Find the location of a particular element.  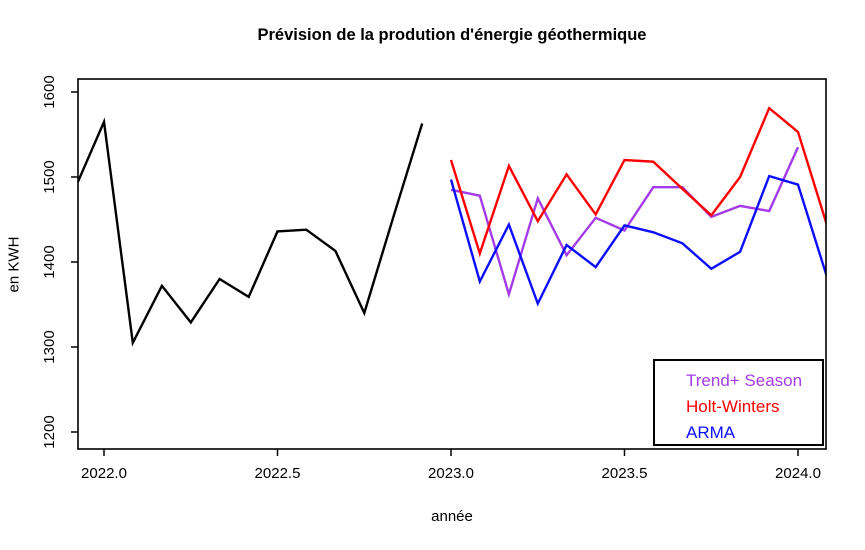

y-axis-label: en KWH is located at coordinates (14, 264).